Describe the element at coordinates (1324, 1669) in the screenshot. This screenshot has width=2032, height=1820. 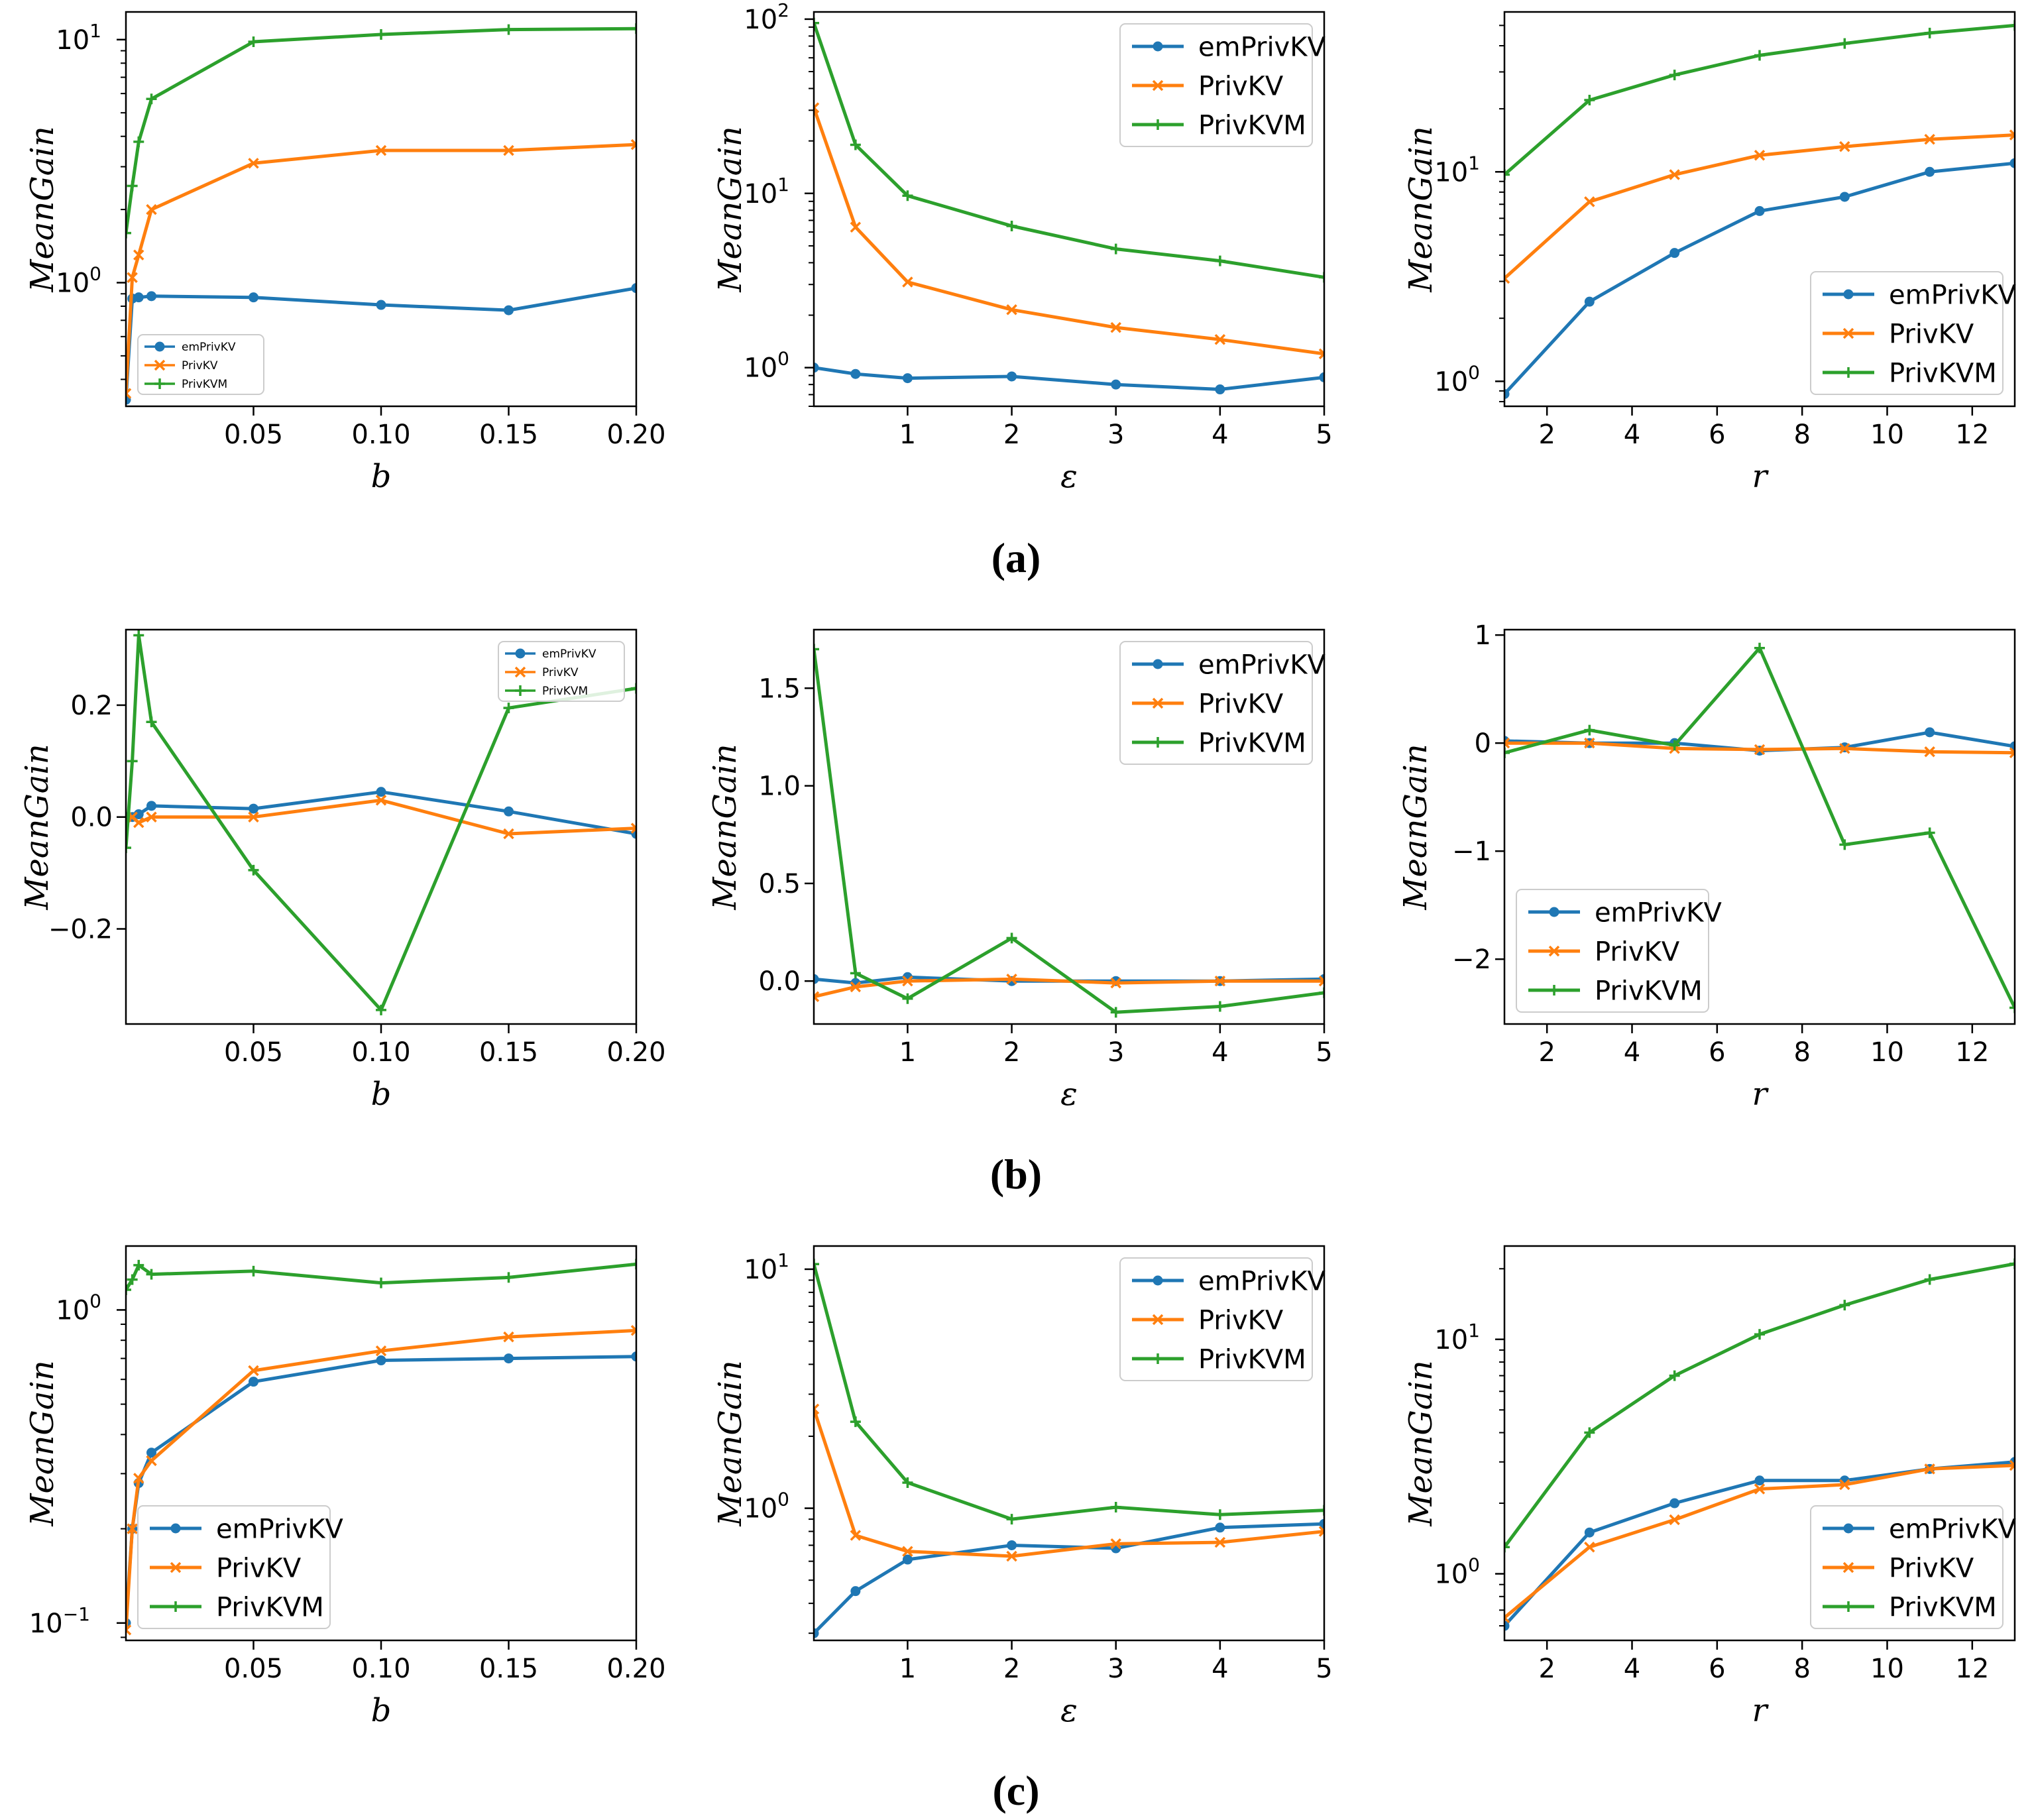
I see `x-tick-label: 5` at that location.